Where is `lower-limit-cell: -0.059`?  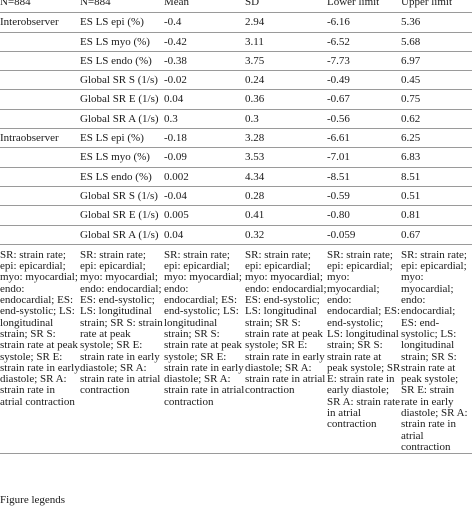
lower-limit-cell: -0.059 is located at coordinates (364, 235).